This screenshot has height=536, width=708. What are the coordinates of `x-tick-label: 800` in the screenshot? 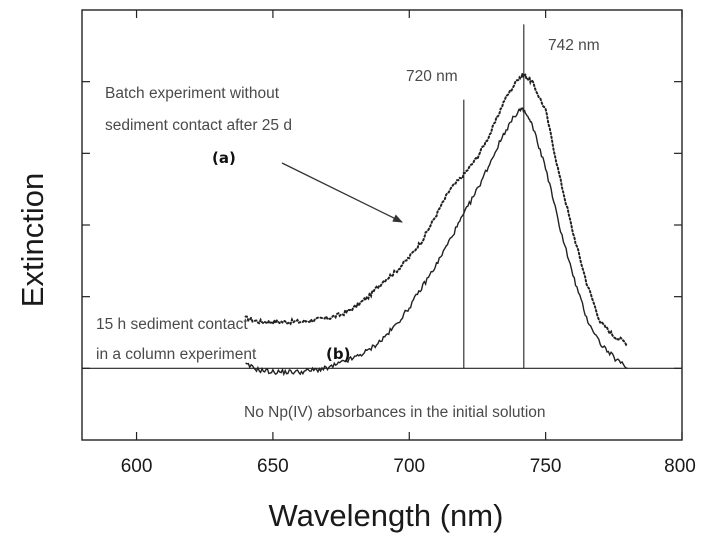 It's located at (680, 466).